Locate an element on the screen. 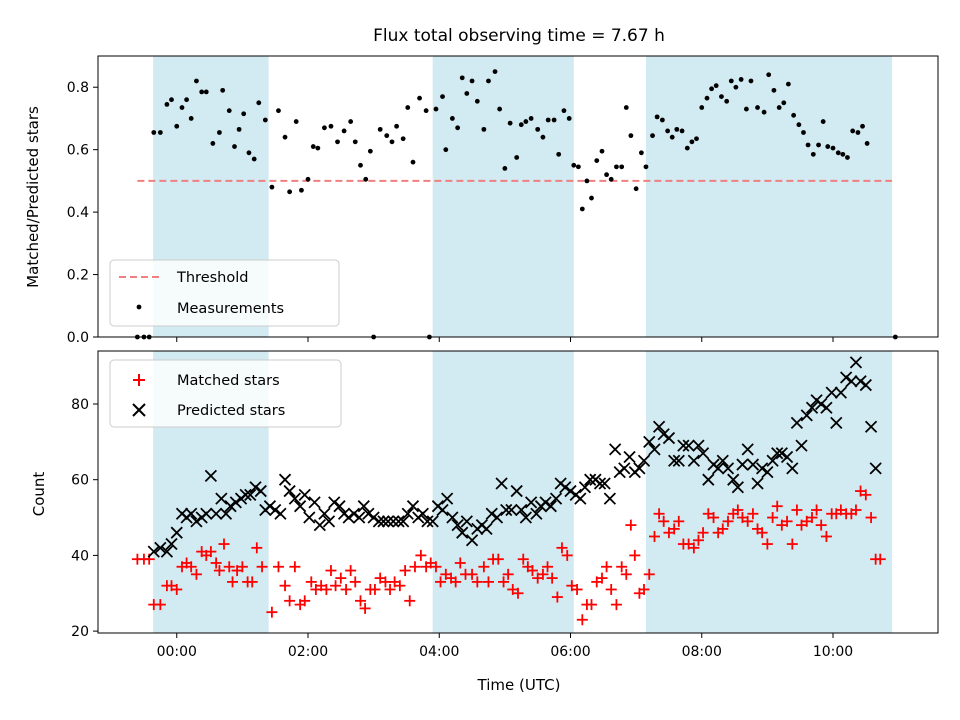  top-x-ticks is located at coordinates (505, 339).